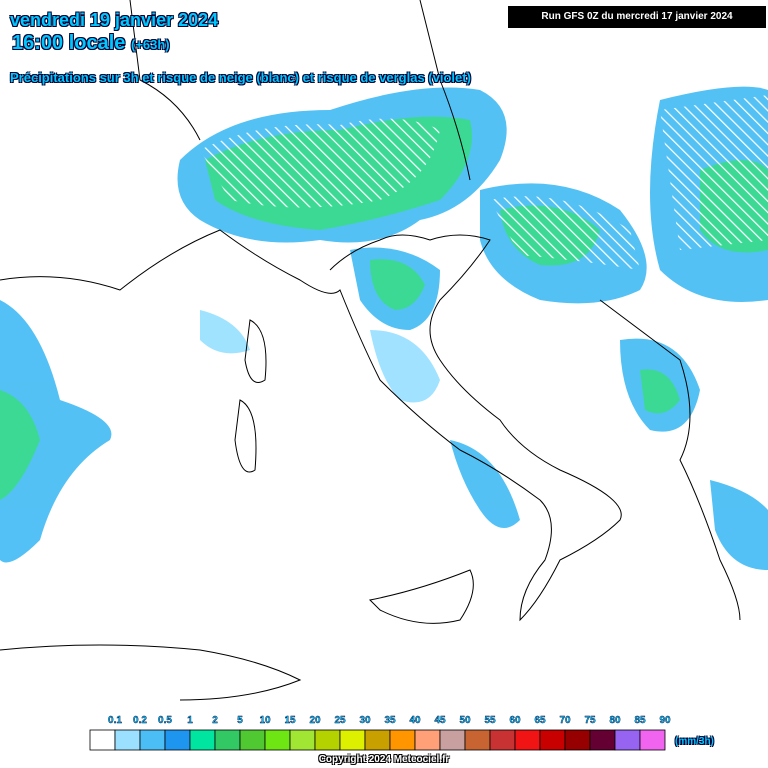  Describe the element at coordinates (290, 720) in the screenshot. I see `legend-label: 15` at that location.